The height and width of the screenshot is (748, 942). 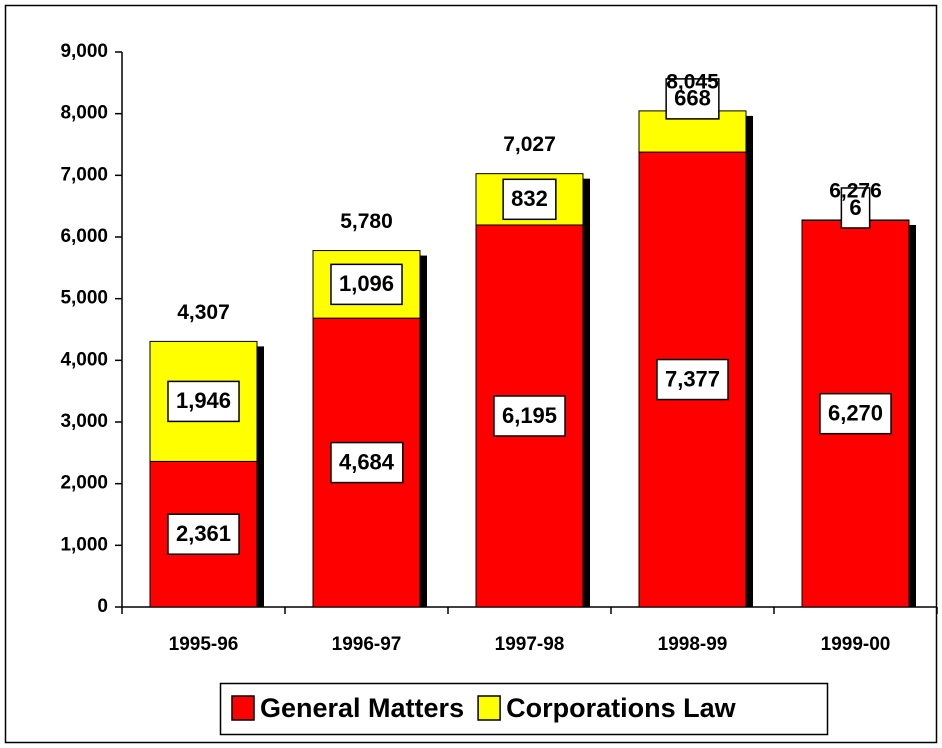 What do you see at coordinates (84, 51) in the screenshot?
I see `y-tick-label: 9,000` at bounding box center [84, 51].